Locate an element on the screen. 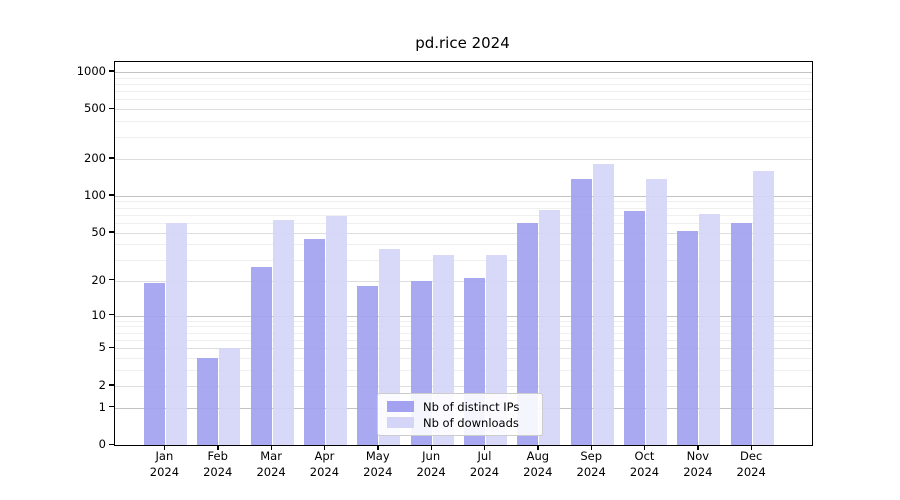 Image resolution: width=900 pixels, height=500 pixels. y-tick-label: 100 is located at coordinates (95, 194).